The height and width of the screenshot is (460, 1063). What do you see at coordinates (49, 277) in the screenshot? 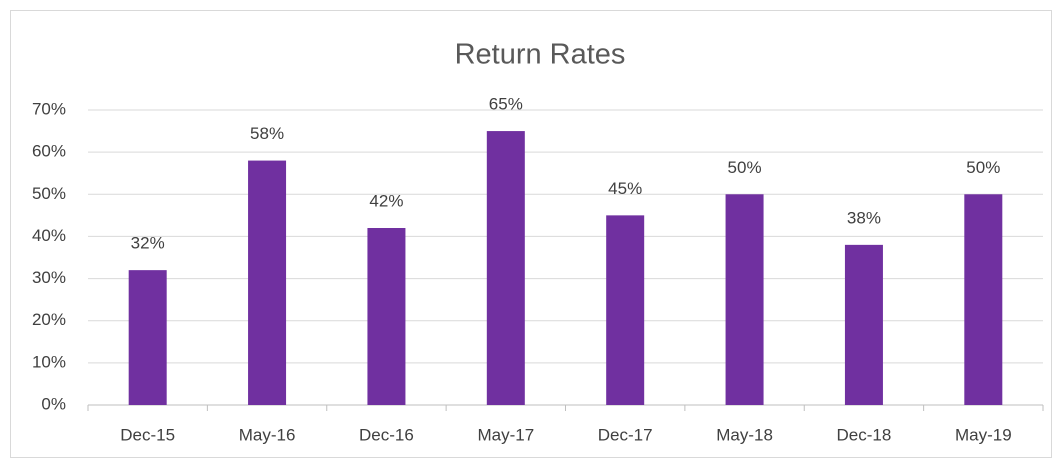
I see `y-tick-label: 30%` at bounding box center [49, 277].